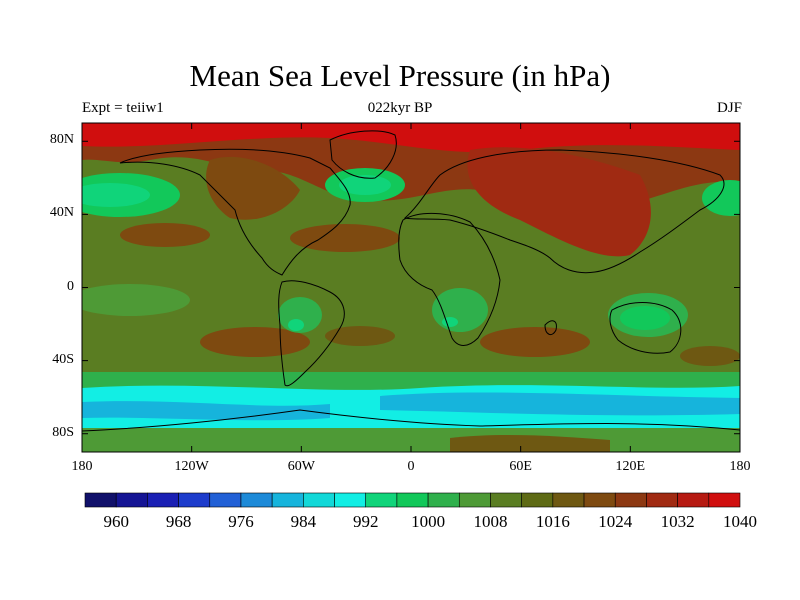 This screenshot has height=600, width=800. Describe the element at coordinates (191, 466) in the screenshot. I see `lon-label: 120W` at that location.